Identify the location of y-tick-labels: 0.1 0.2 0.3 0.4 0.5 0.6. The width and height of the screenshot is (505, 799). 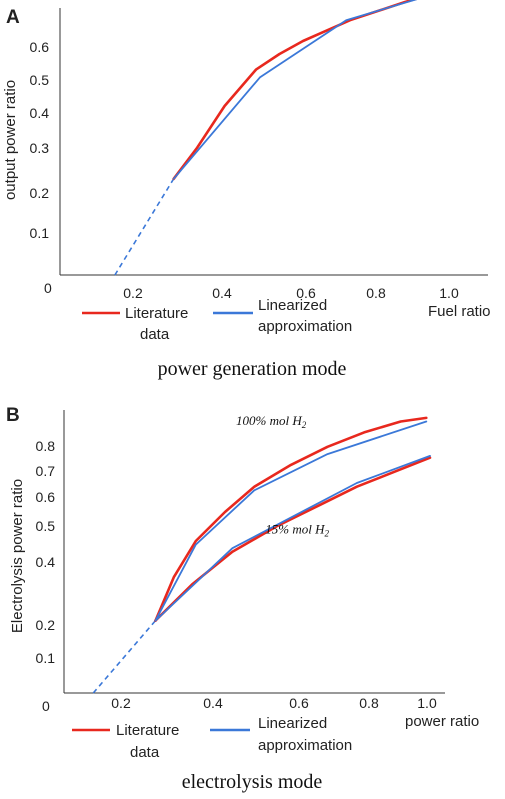
(40, 140).